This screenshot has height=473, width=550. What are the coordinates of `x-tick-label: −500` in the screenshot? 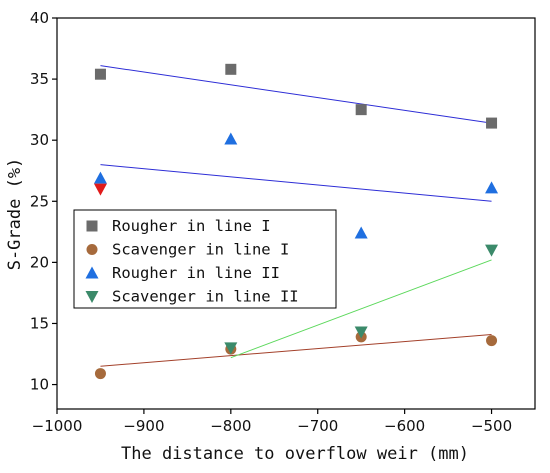 It's located at (491, 426).